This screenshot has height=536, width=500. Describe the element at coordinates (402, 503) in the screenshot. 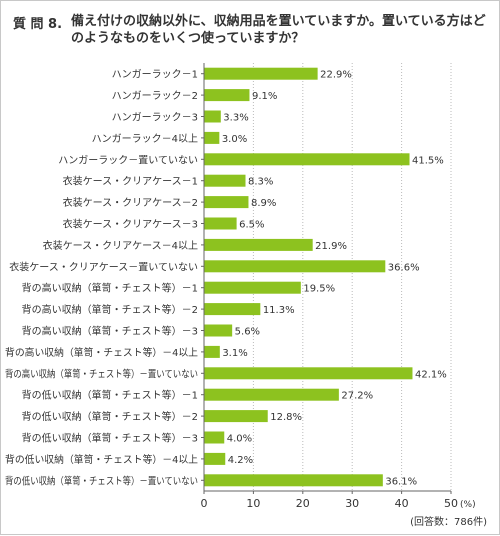

I see `x-tick-label: 40` at that location.